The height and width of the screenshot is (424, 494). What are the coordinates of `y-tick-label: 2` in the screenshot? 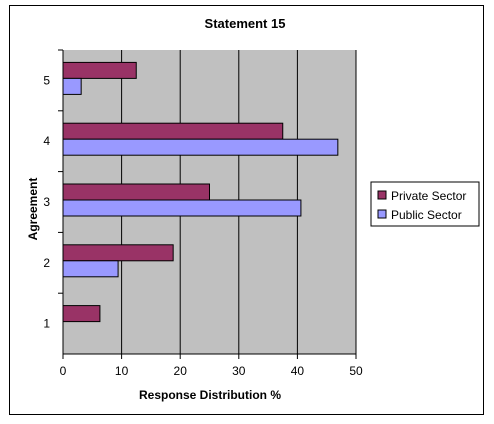 It's located at (46, 263).